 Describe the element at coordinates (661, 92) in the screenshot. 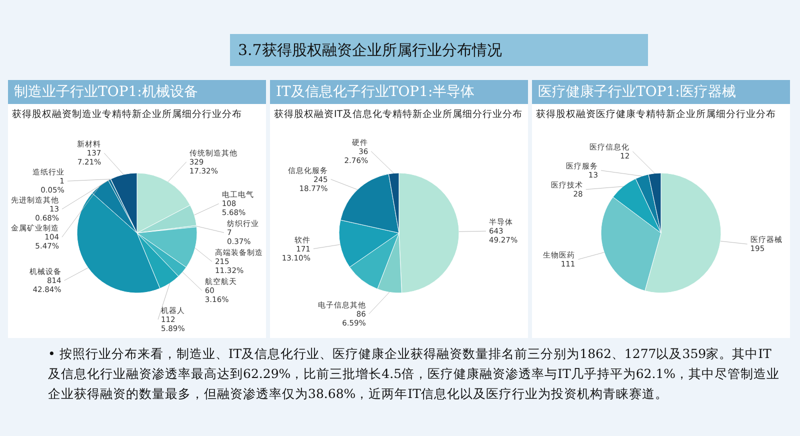

I see `chart-title: 医疗健康子行业TOP1:医疗器械` at that location.